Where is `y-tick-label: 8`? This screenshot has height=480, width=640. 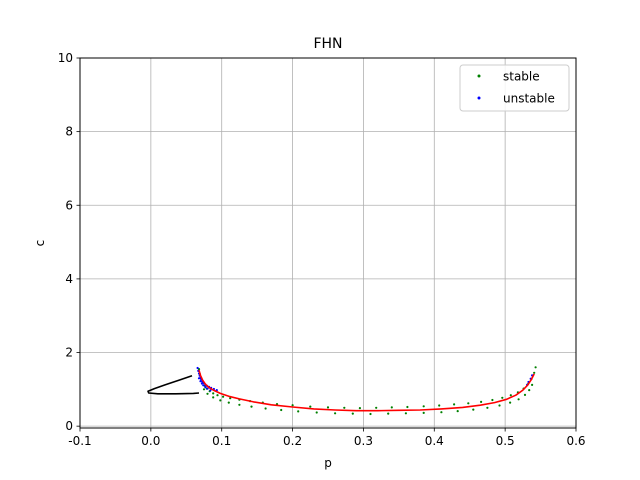 y-tick-label: 8 is located at coordinates (69, 132).